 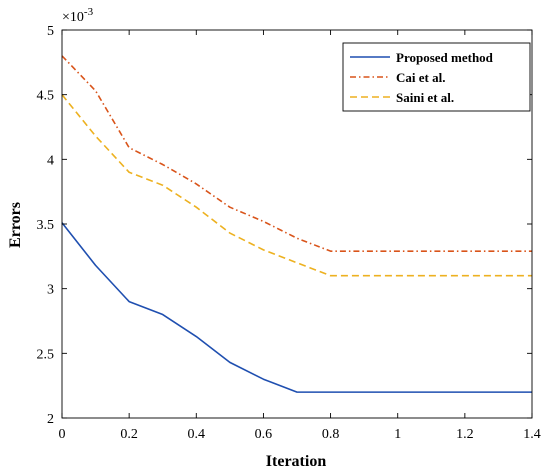 I want to click on legend: Proposed method Cai et al. Saini et al., so click(x=436, y=77).